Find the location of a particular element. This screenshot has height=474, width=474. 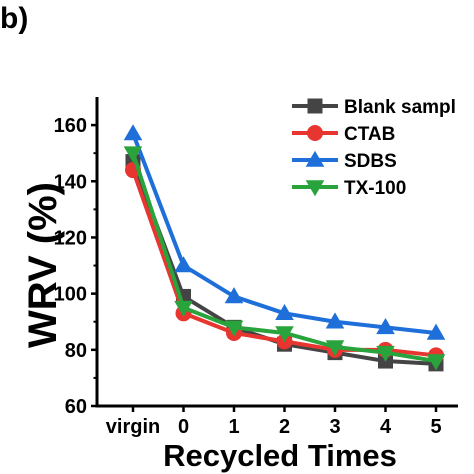

x-tick-label: virgin is located at coordinates (133, 427).